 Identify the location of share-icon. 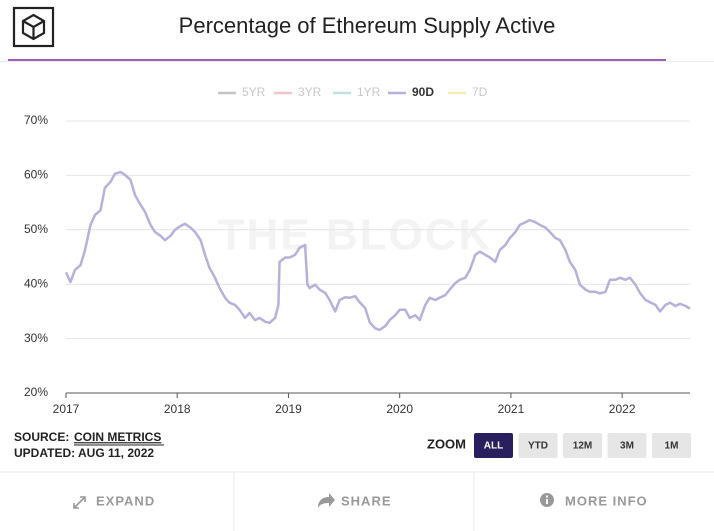
(326, 500).